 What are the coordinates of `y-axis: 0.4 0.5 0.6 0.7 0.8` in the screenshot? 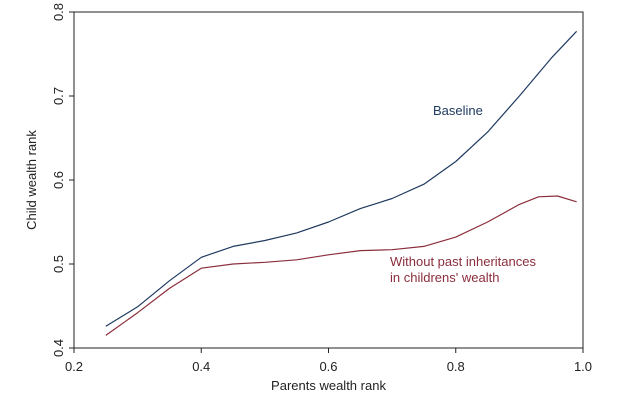 It's located at (62, 180).